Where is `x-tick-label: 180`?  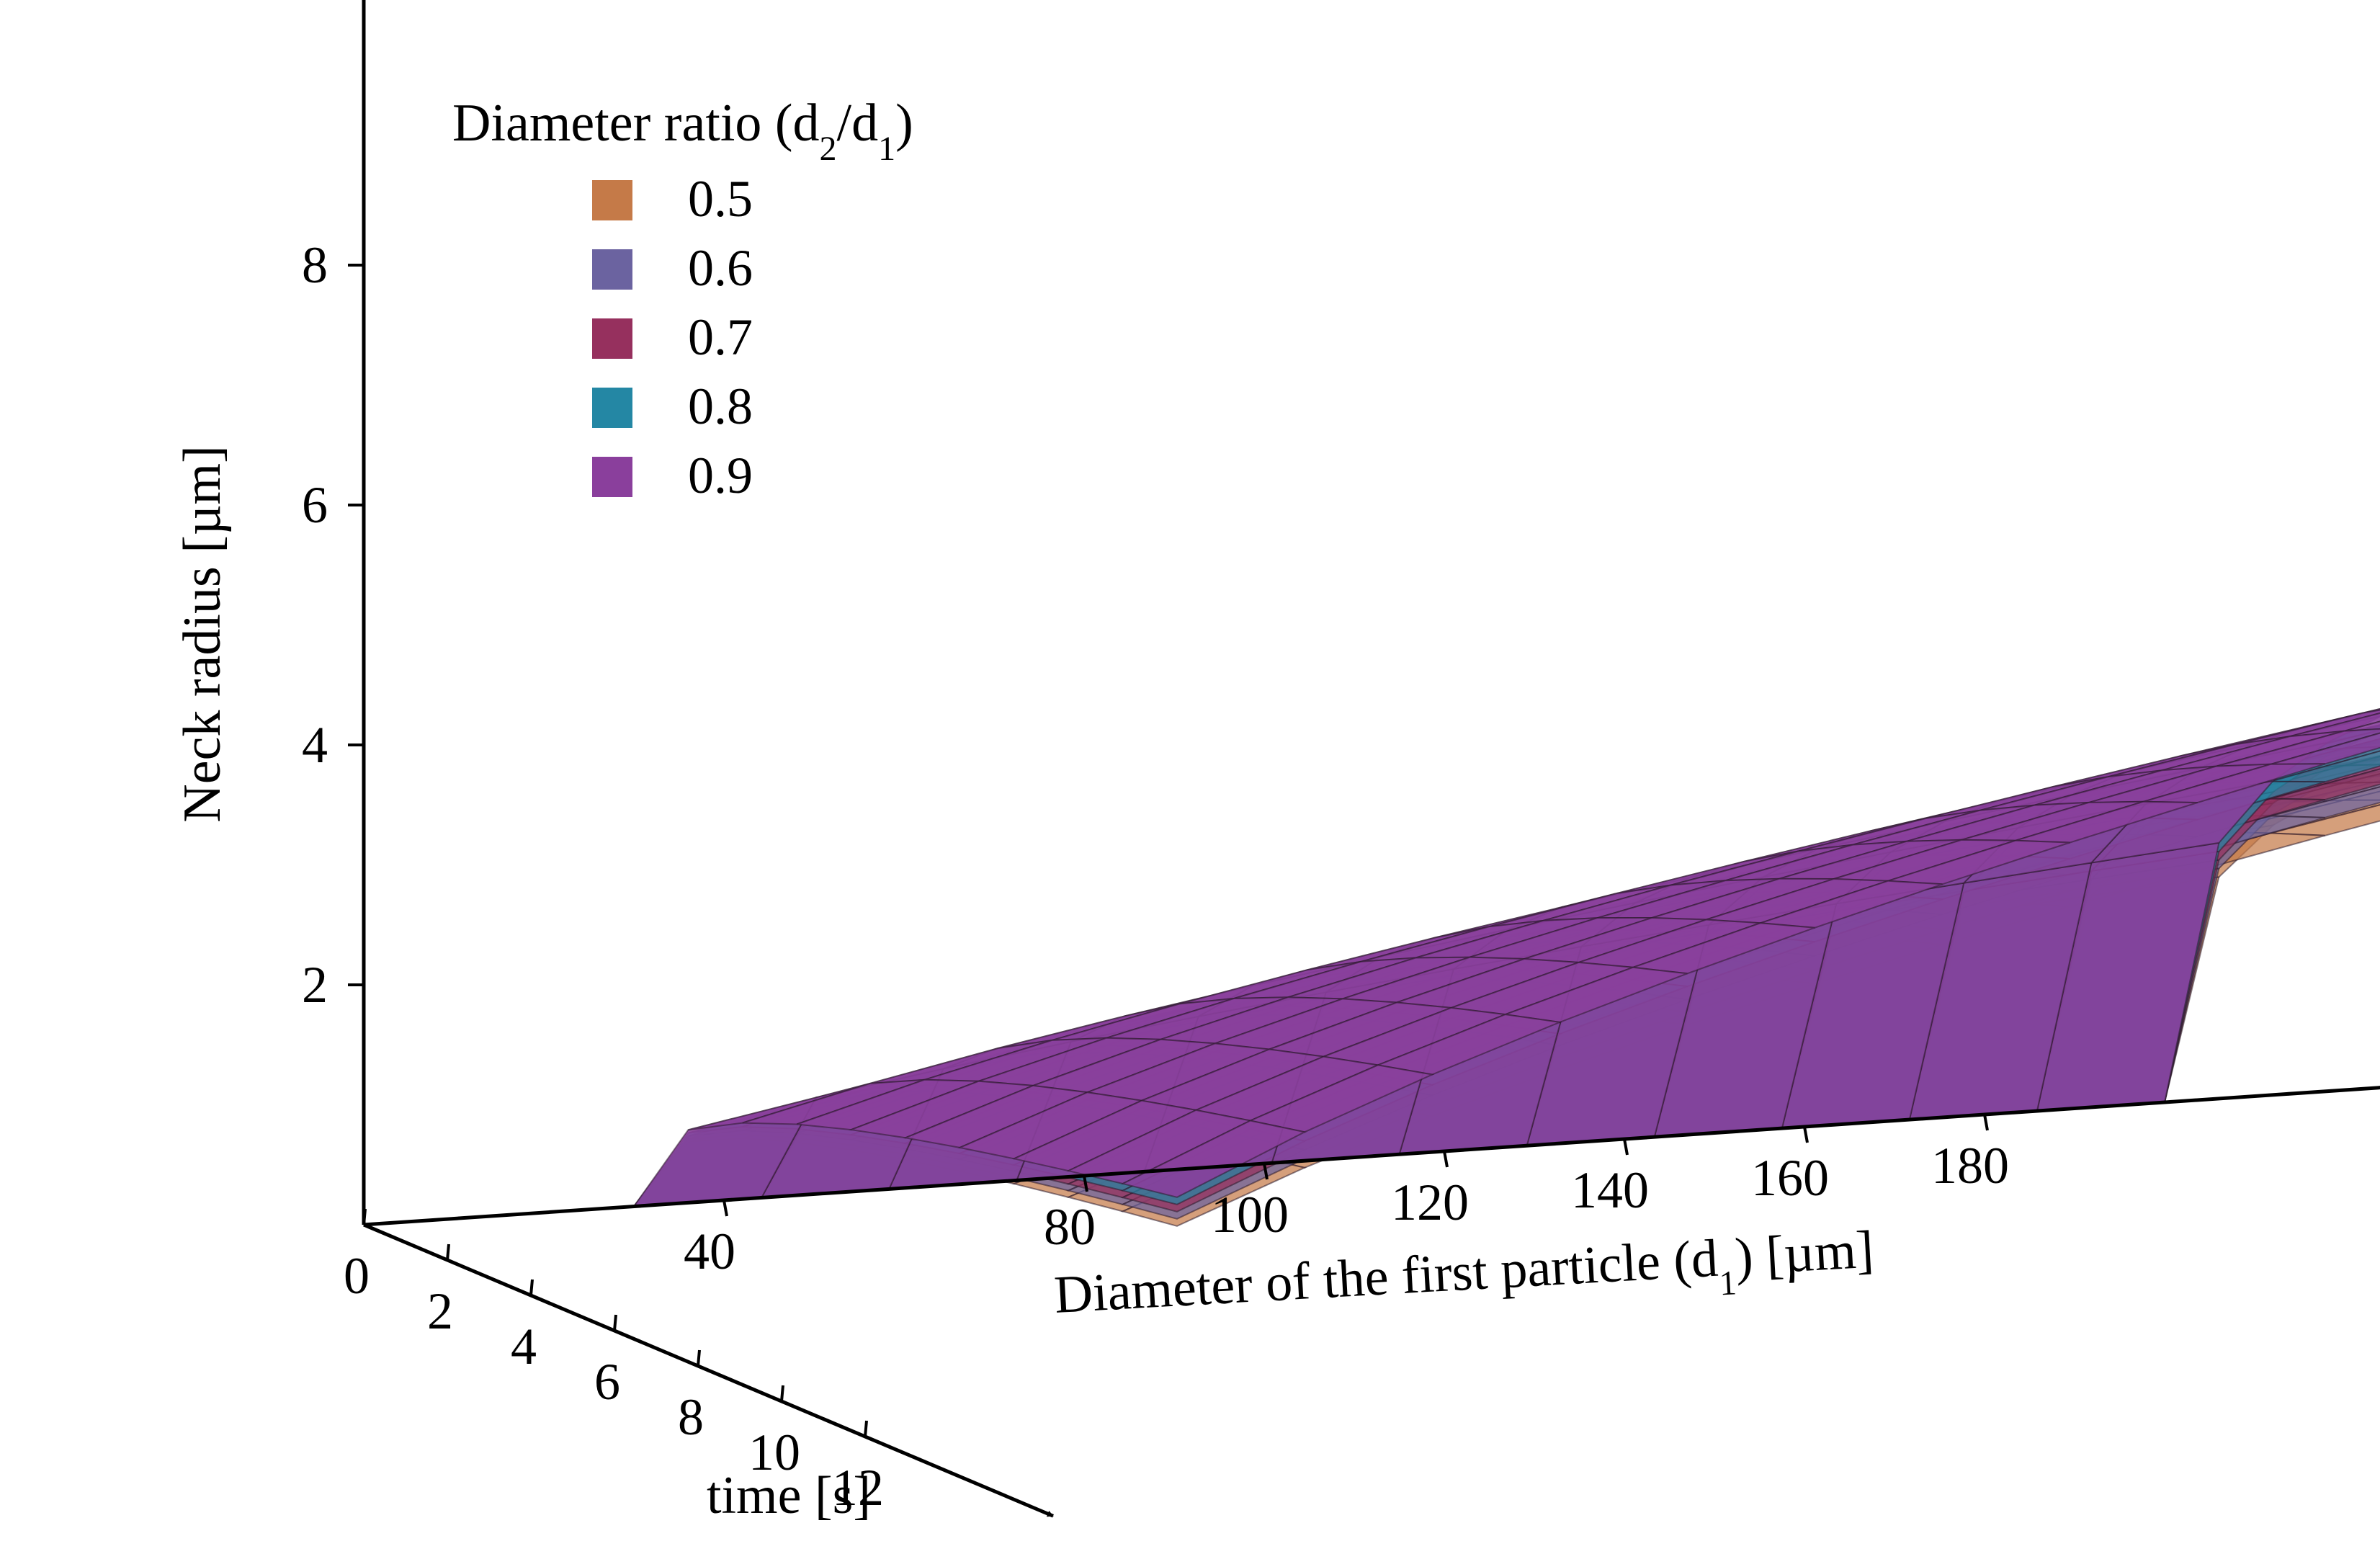 x-tick-label: 180 is located at coordinates (1970, 1165).